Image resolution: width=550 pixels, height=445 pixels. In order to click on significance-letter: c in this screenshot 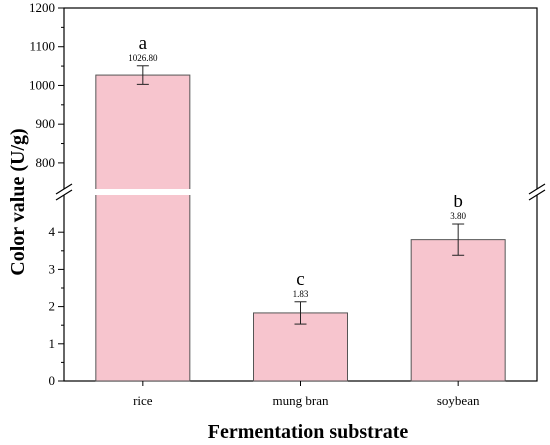, I will do `click(300, 279)`.